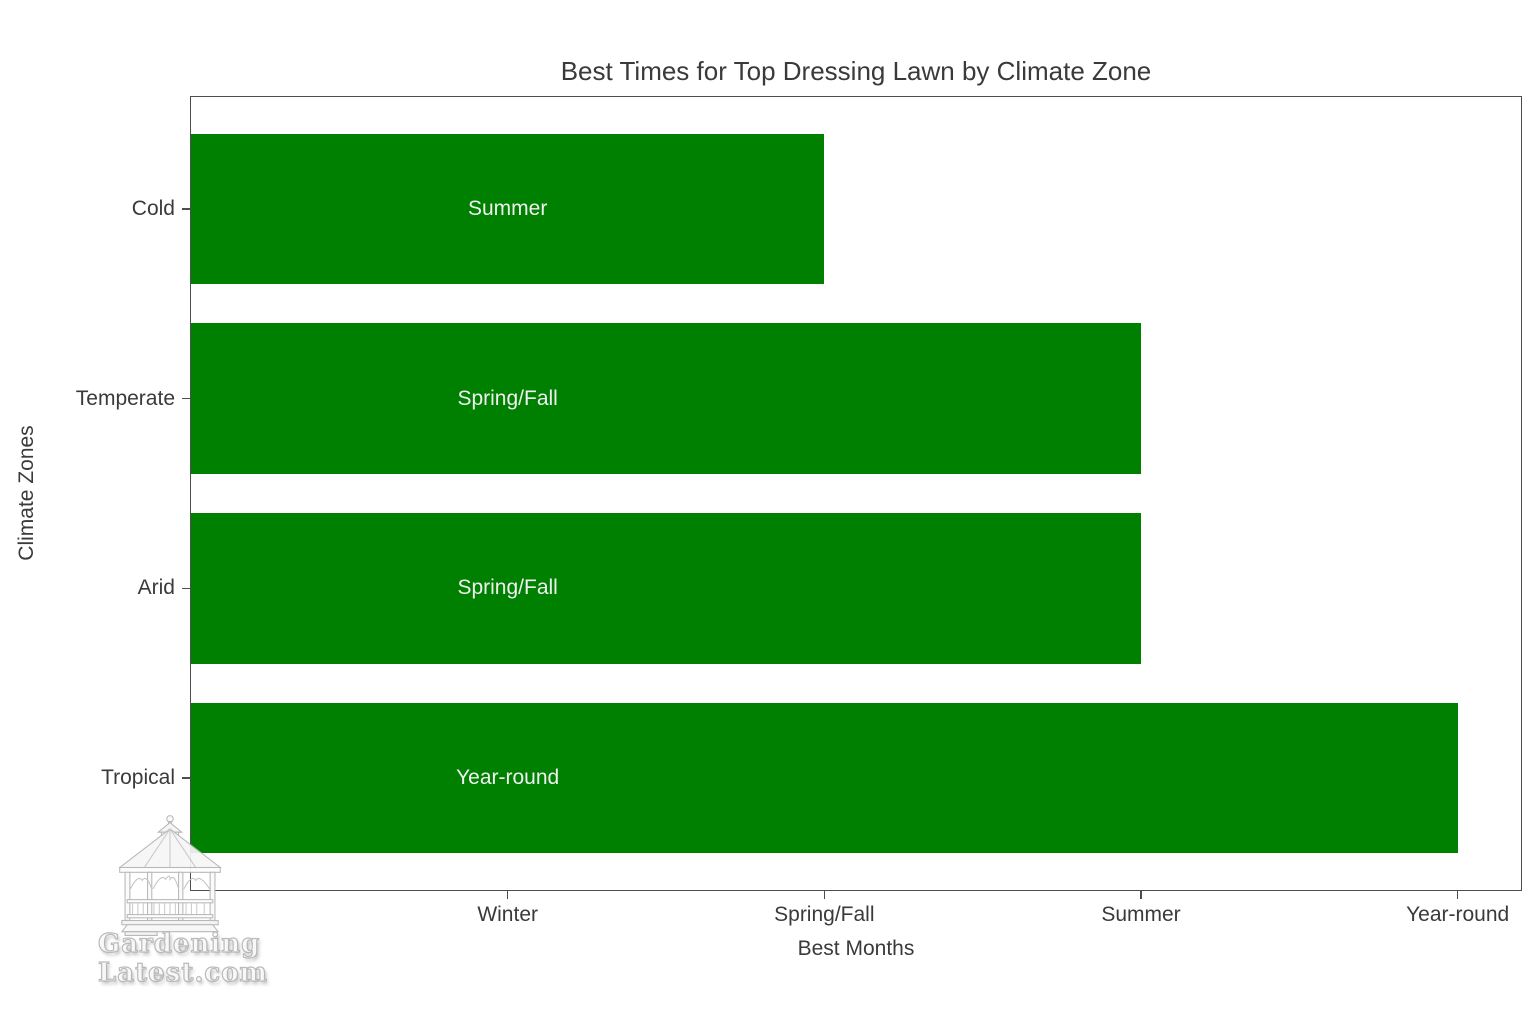 The height and width of the screenshot is (1024, 1536). I want to click on bar-temperate, so click(666, 399).